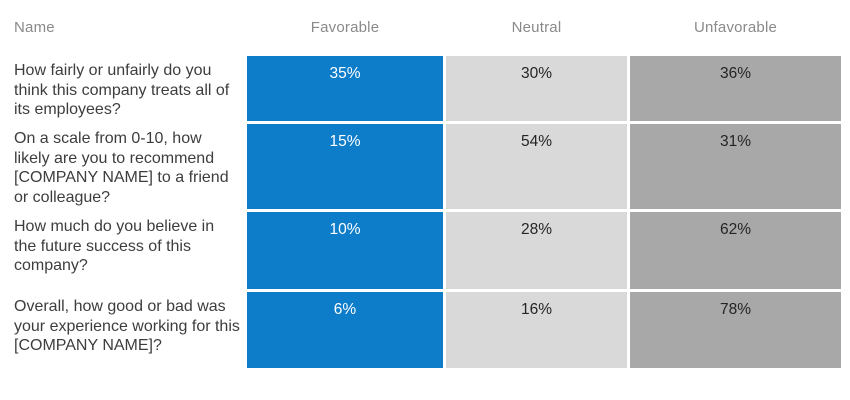 This screenshot has height=400, width=850. Describe the element at coordinates (345, 27) in the screenshot. I see `column-header-favorable: Favorable` at that location.